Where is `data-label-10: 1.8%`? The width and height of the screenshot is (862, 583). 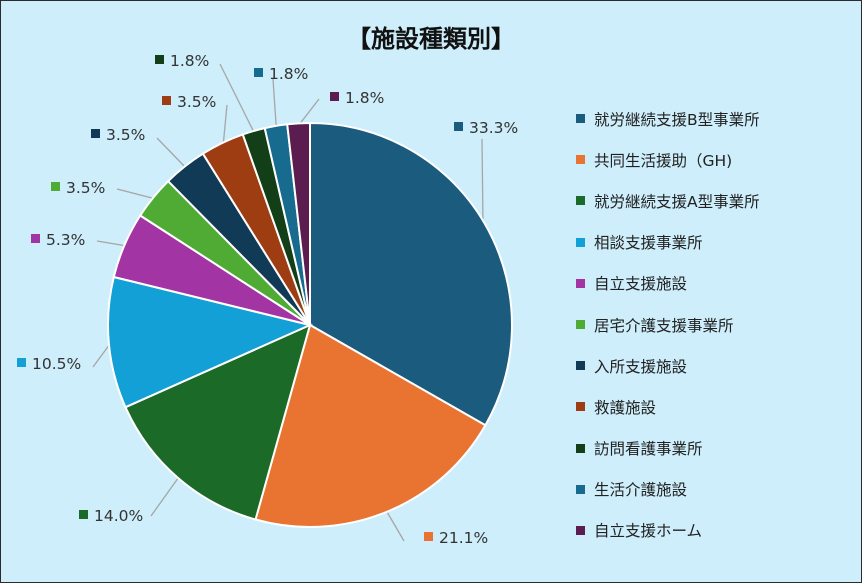 data-label-10: 1.8% is located at coordinates (288, 74).